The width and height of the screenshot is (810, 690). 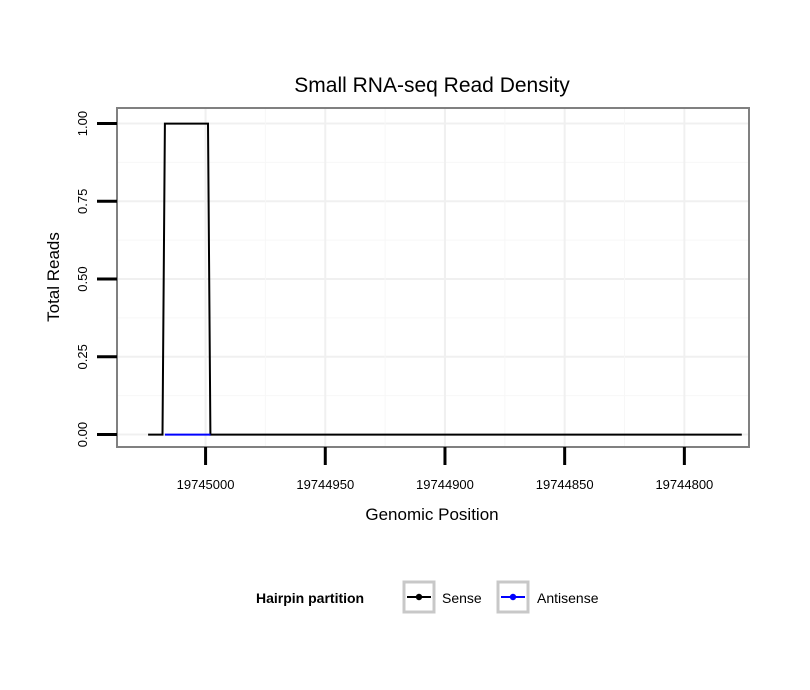 I want to click on x-tick-label: 19744850, so click(x=565, y=484).